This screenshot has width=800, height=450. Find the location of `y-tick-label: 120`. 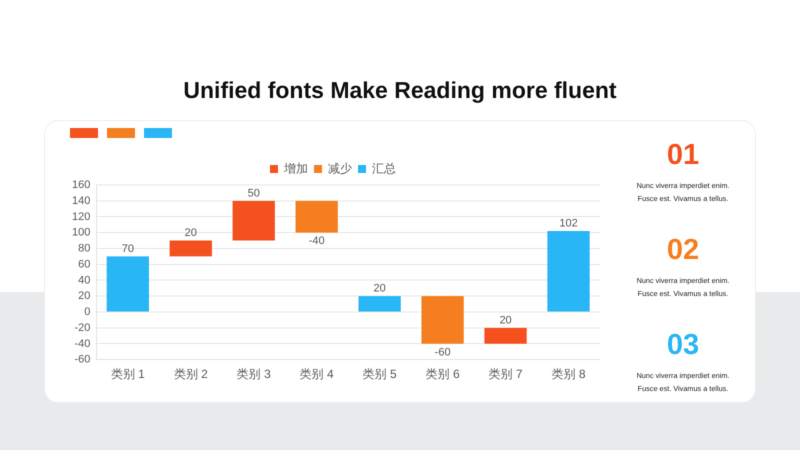

y-tick-label: 120 is located at coordinates (81, 216).